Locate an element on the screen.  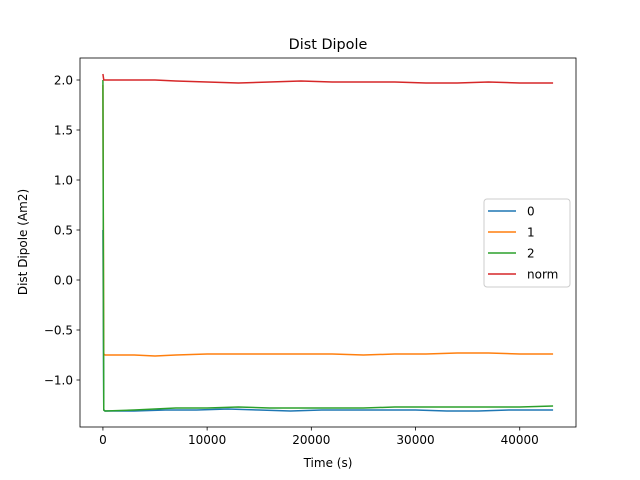
x-tick-label: 0 is located at coordinates (103, 440).